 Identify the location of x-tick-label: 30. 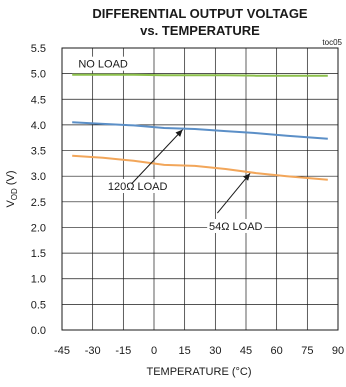
(215, 351).